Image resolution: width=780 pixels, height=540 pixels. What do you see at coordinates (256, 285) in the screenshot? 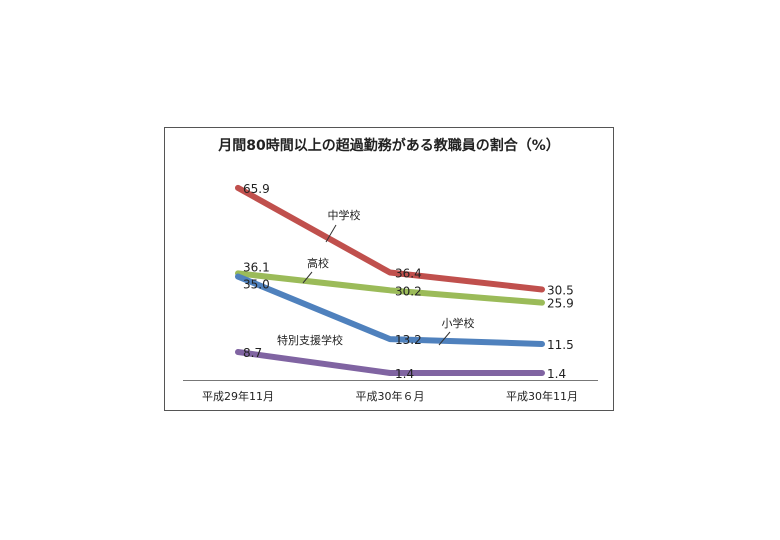
I see `value-label: 35.0` at bounding box center [256, 285].